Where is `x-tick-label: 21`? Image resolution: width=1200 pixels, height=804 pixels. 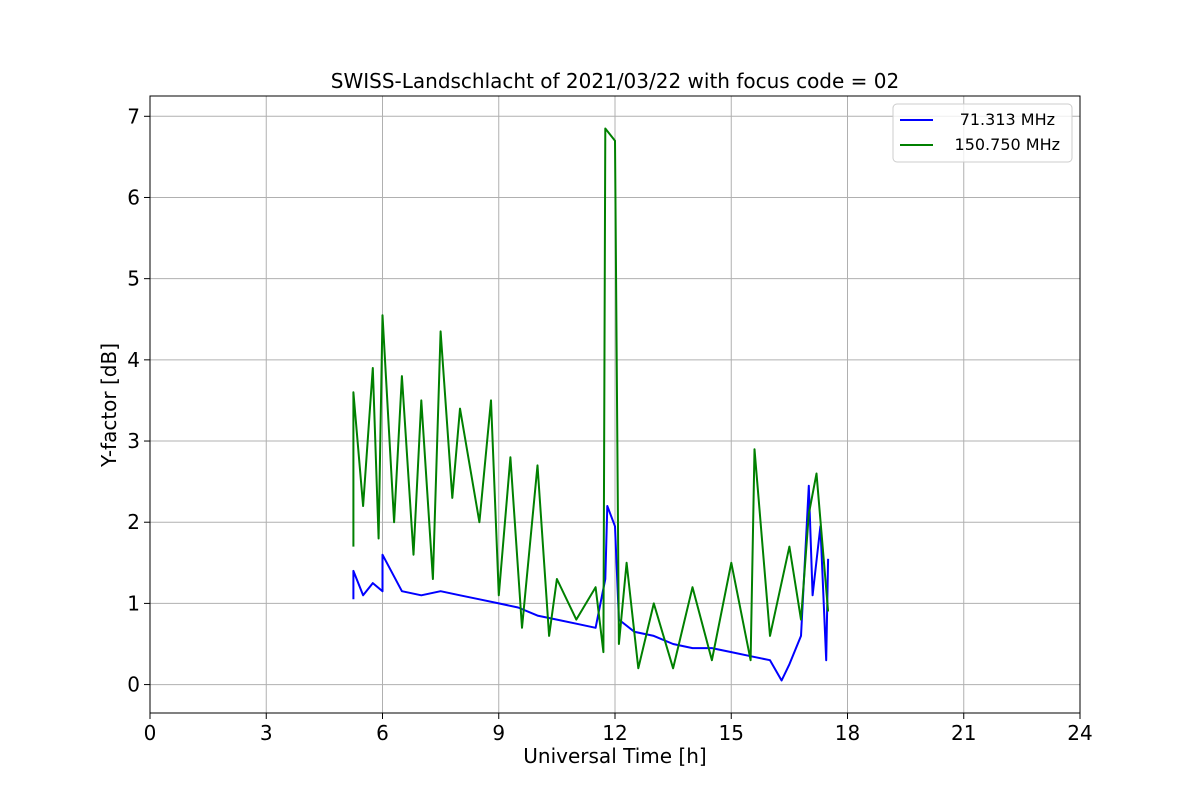 x-tick-label: 21 is located at coordinates (963, 733).